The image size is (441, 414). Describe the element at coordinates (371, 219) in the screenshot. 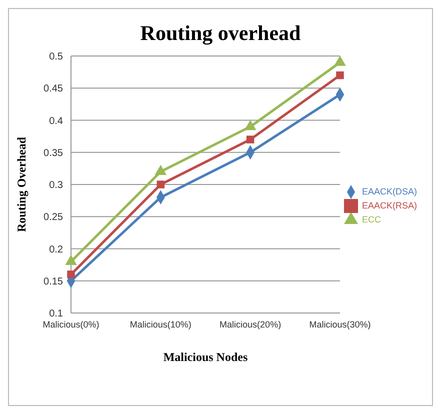

I see `legend-label: ECC` at that location.